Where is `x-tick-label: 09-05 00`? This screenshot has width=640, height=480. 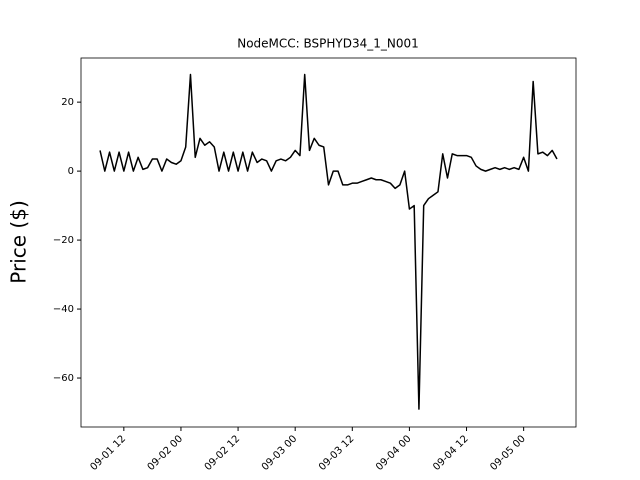 x-tick-label: 09-05 00 is located at coordinates (508, 453).